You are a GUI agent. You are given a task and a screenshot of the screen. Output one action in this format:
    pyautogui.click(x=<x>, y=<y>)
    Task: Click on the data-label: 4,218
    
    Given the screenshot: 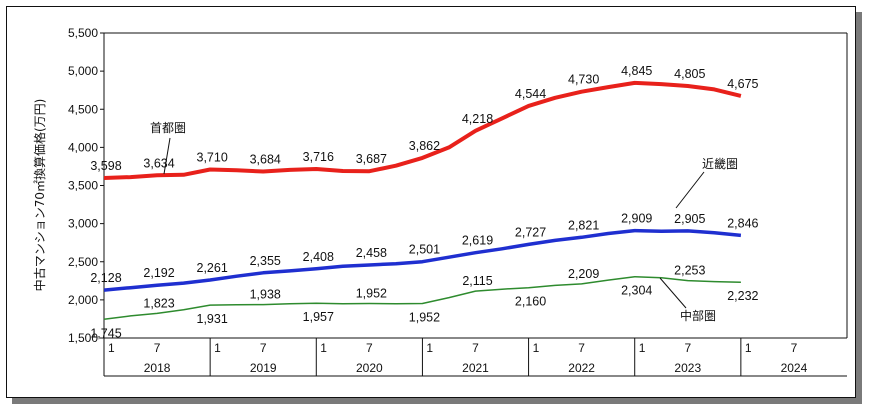 What is the action you would take?
    pyautogui.click(x=477, y=119)
    